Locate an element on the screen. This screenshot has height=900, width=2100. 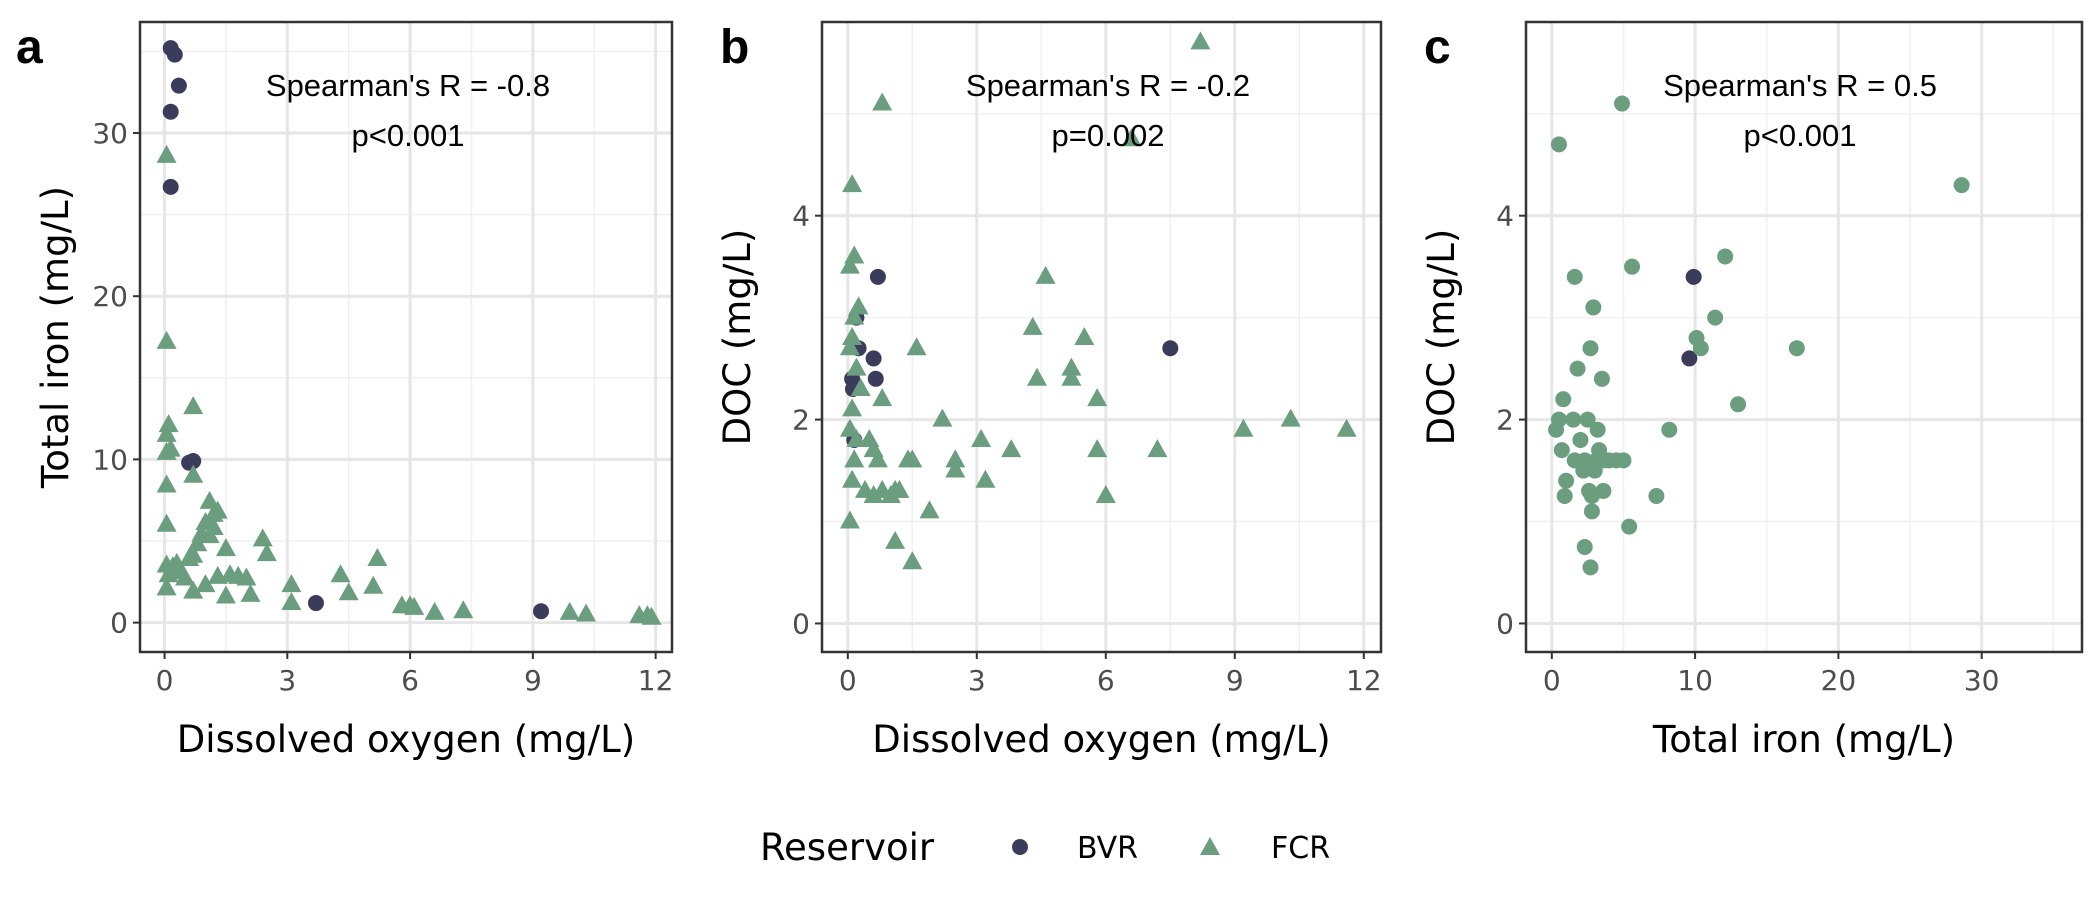
legend-fcr-marker is located at coordinates (1210, 846).